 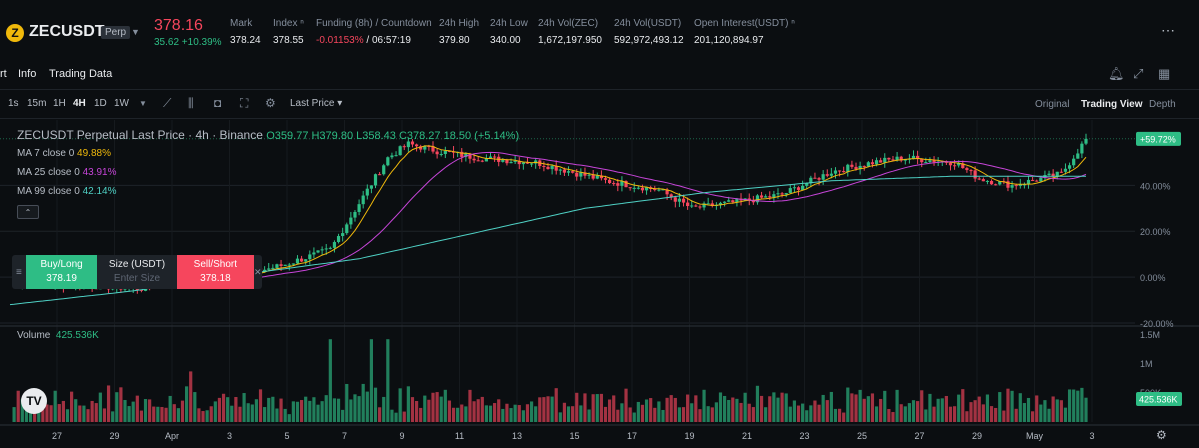 I want to click on ma99-legend: MA 99 close 0 42.14%, so click(x=67, y=191).